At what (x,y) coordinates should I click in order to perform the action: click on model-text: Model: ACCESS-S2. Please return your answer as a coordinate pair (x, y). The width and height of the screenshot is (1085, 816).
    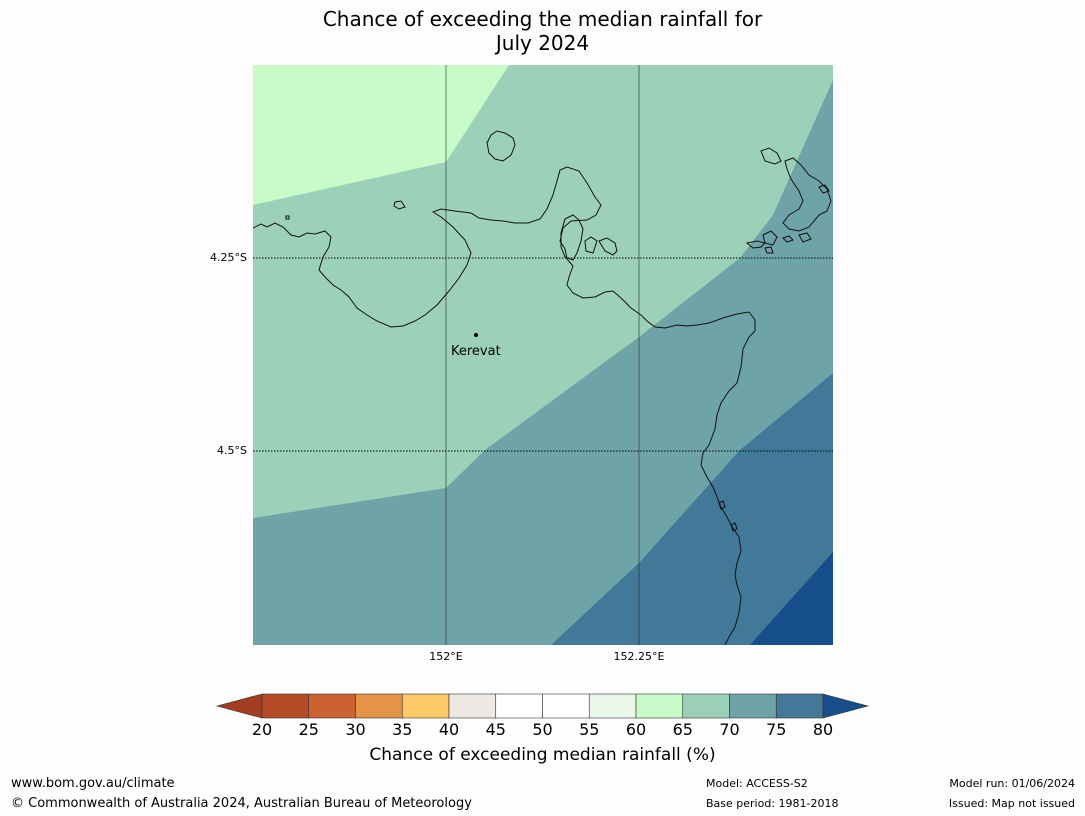
    Looking at the image, I should click on (757, 783).